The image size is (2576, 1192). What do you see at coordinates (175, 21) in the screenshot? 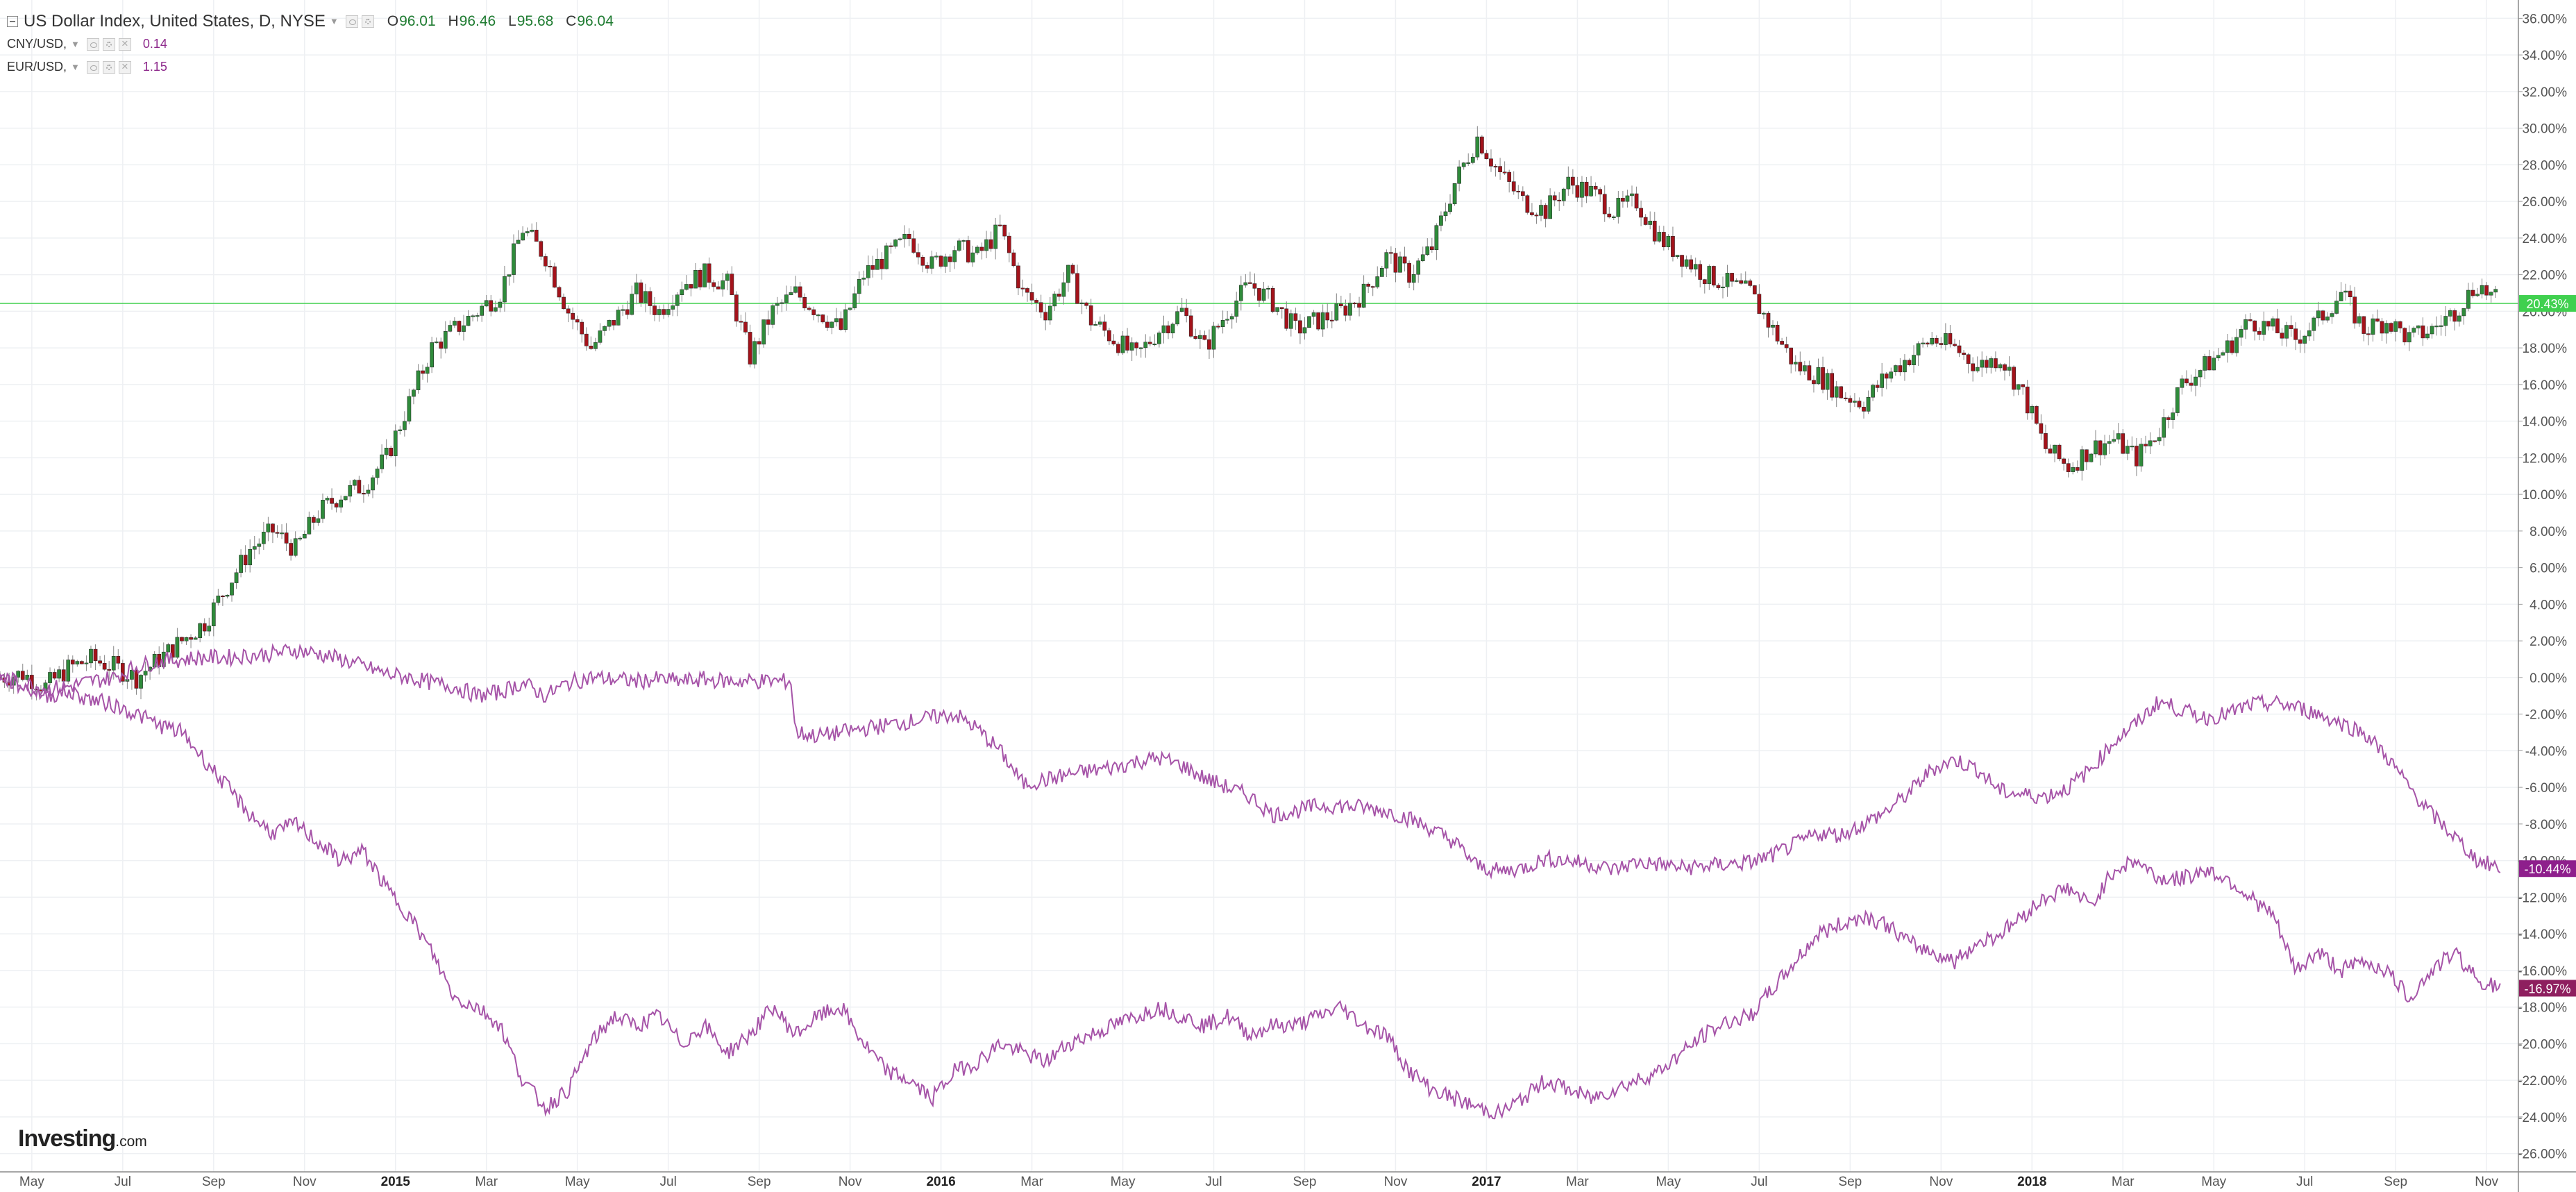
I see `main-series-title: US Dollar Index, United States, D, NYSE` at bounding box center [175, 21].